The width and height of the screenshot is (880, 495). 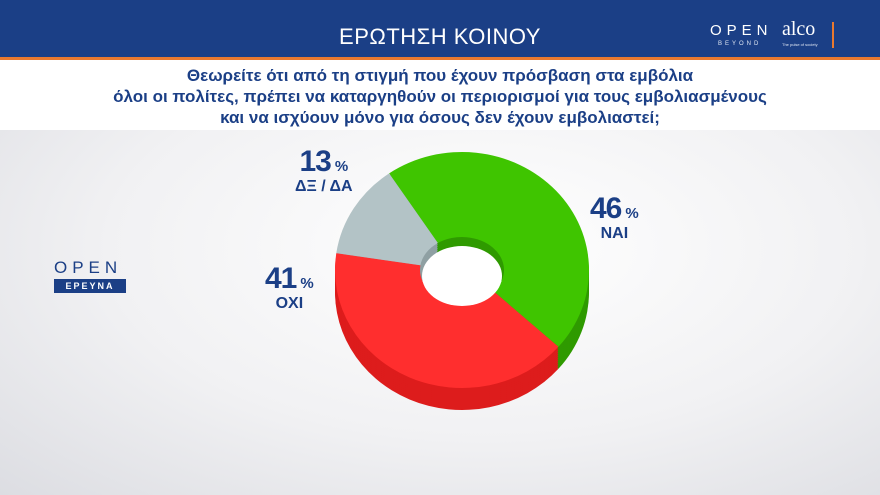 What do you see at coordinates (440, 58) in the screenshot?
I see `header-accent-line` at bounding box center [440, 58].